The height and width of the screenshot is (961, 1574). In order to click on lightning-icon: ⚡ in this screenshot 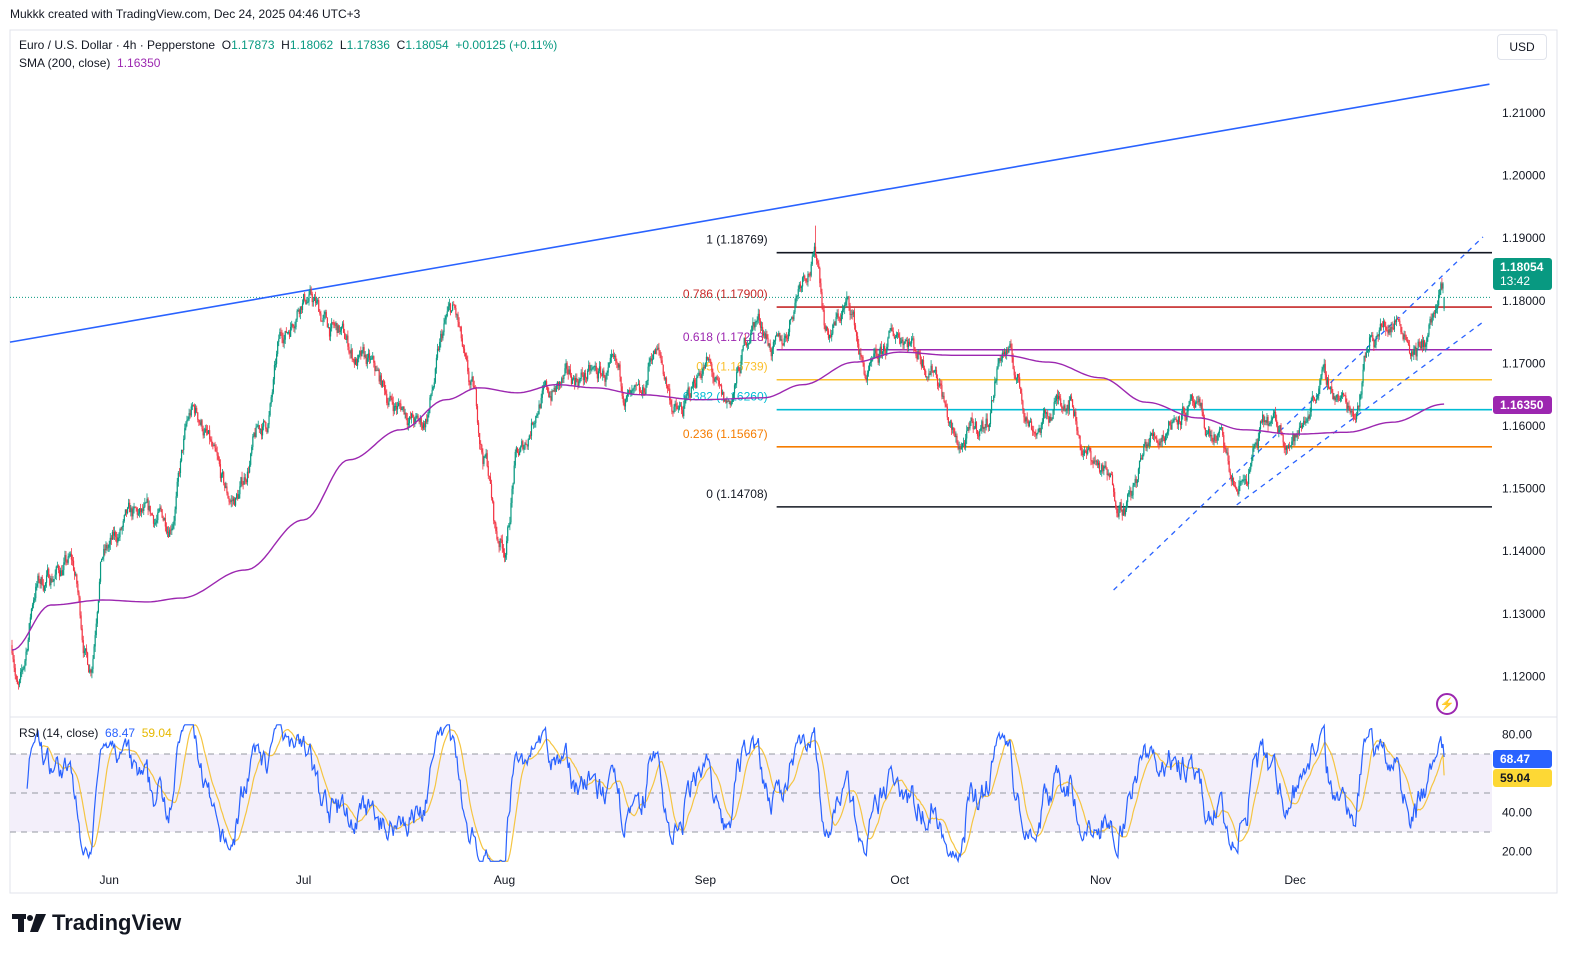, I will do `click(1447, 704)`.